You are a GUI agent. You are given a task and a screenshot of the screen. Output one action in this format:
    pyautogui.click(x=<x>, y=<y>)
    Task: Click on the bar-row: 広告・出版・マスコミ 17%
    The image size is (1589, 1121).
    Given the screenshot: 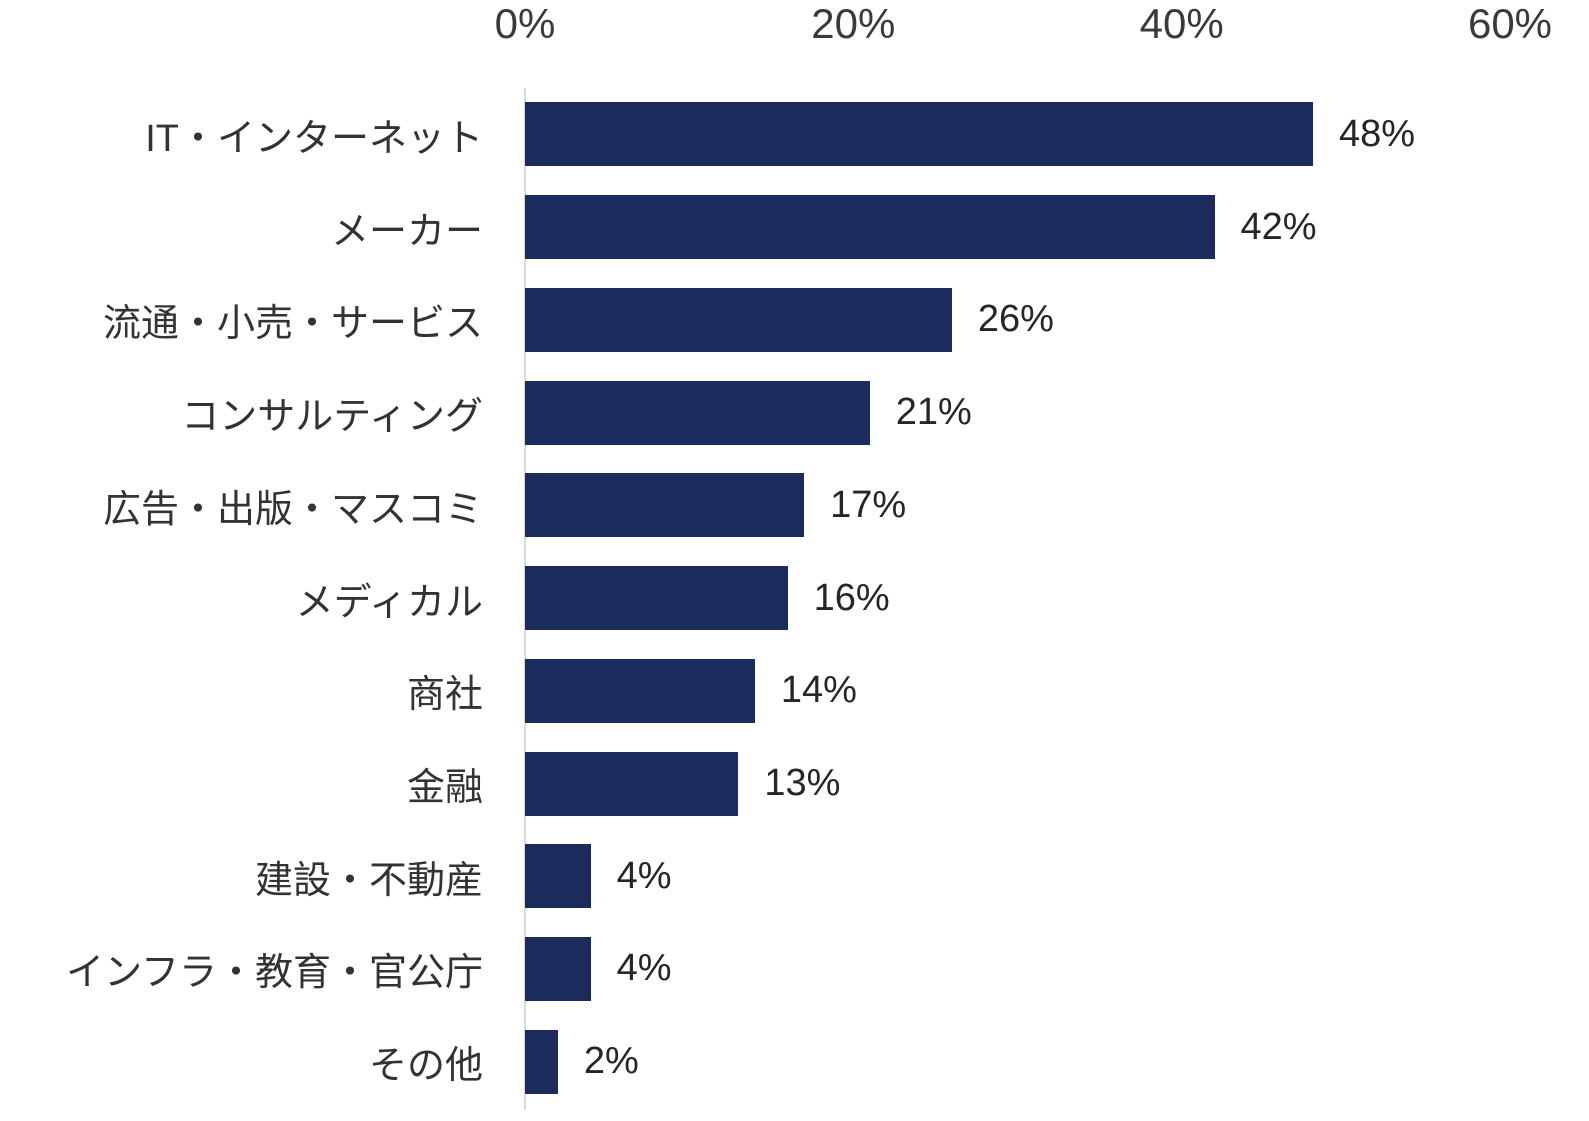 What is the action you would take?
    pyautogui.click(x=794, y=505)
    